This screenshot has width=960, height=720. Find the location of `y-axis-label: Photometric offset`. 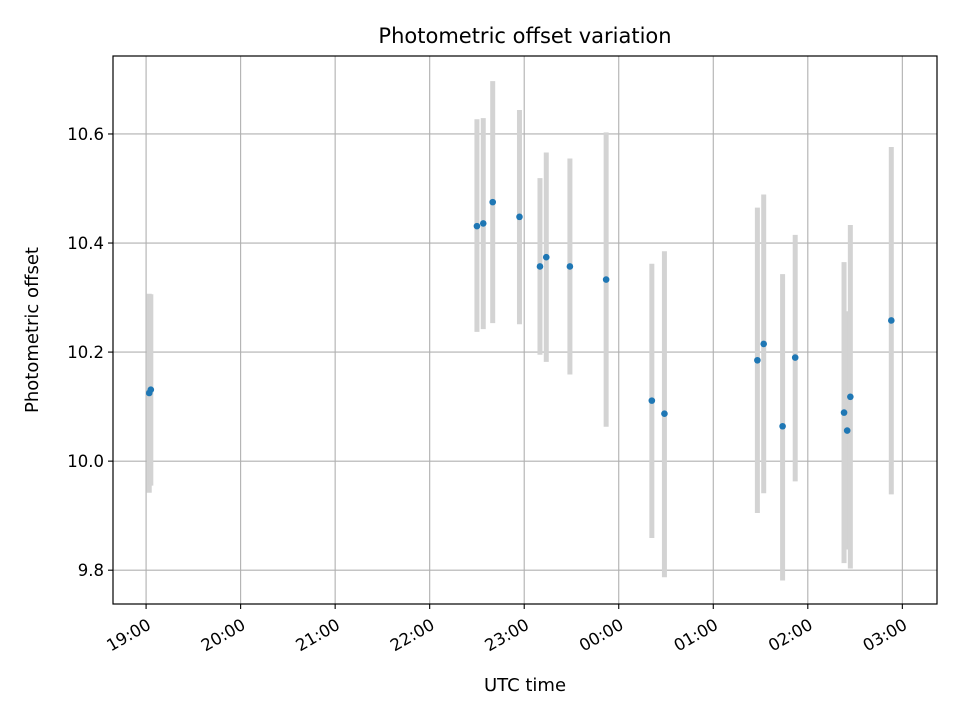

y-axis-label: Photometric offset is located at coordinates (32, 330).